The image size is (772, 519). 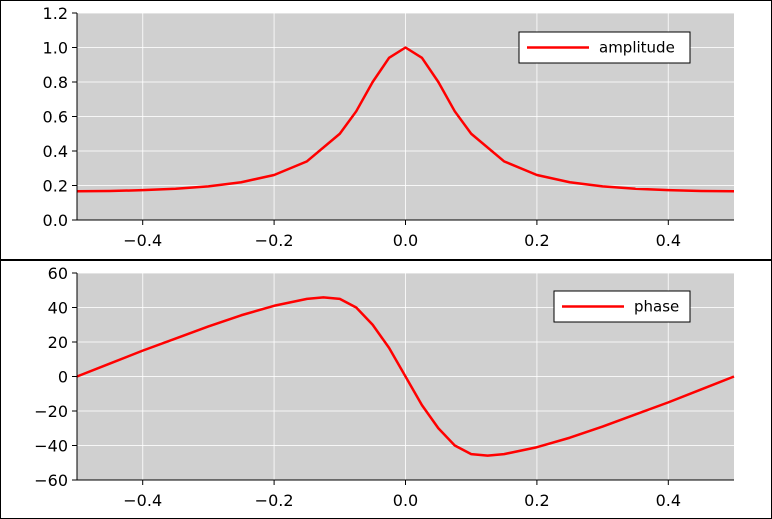 I want to click on y-tick-label: 0.2, so click(x=55, y=186).